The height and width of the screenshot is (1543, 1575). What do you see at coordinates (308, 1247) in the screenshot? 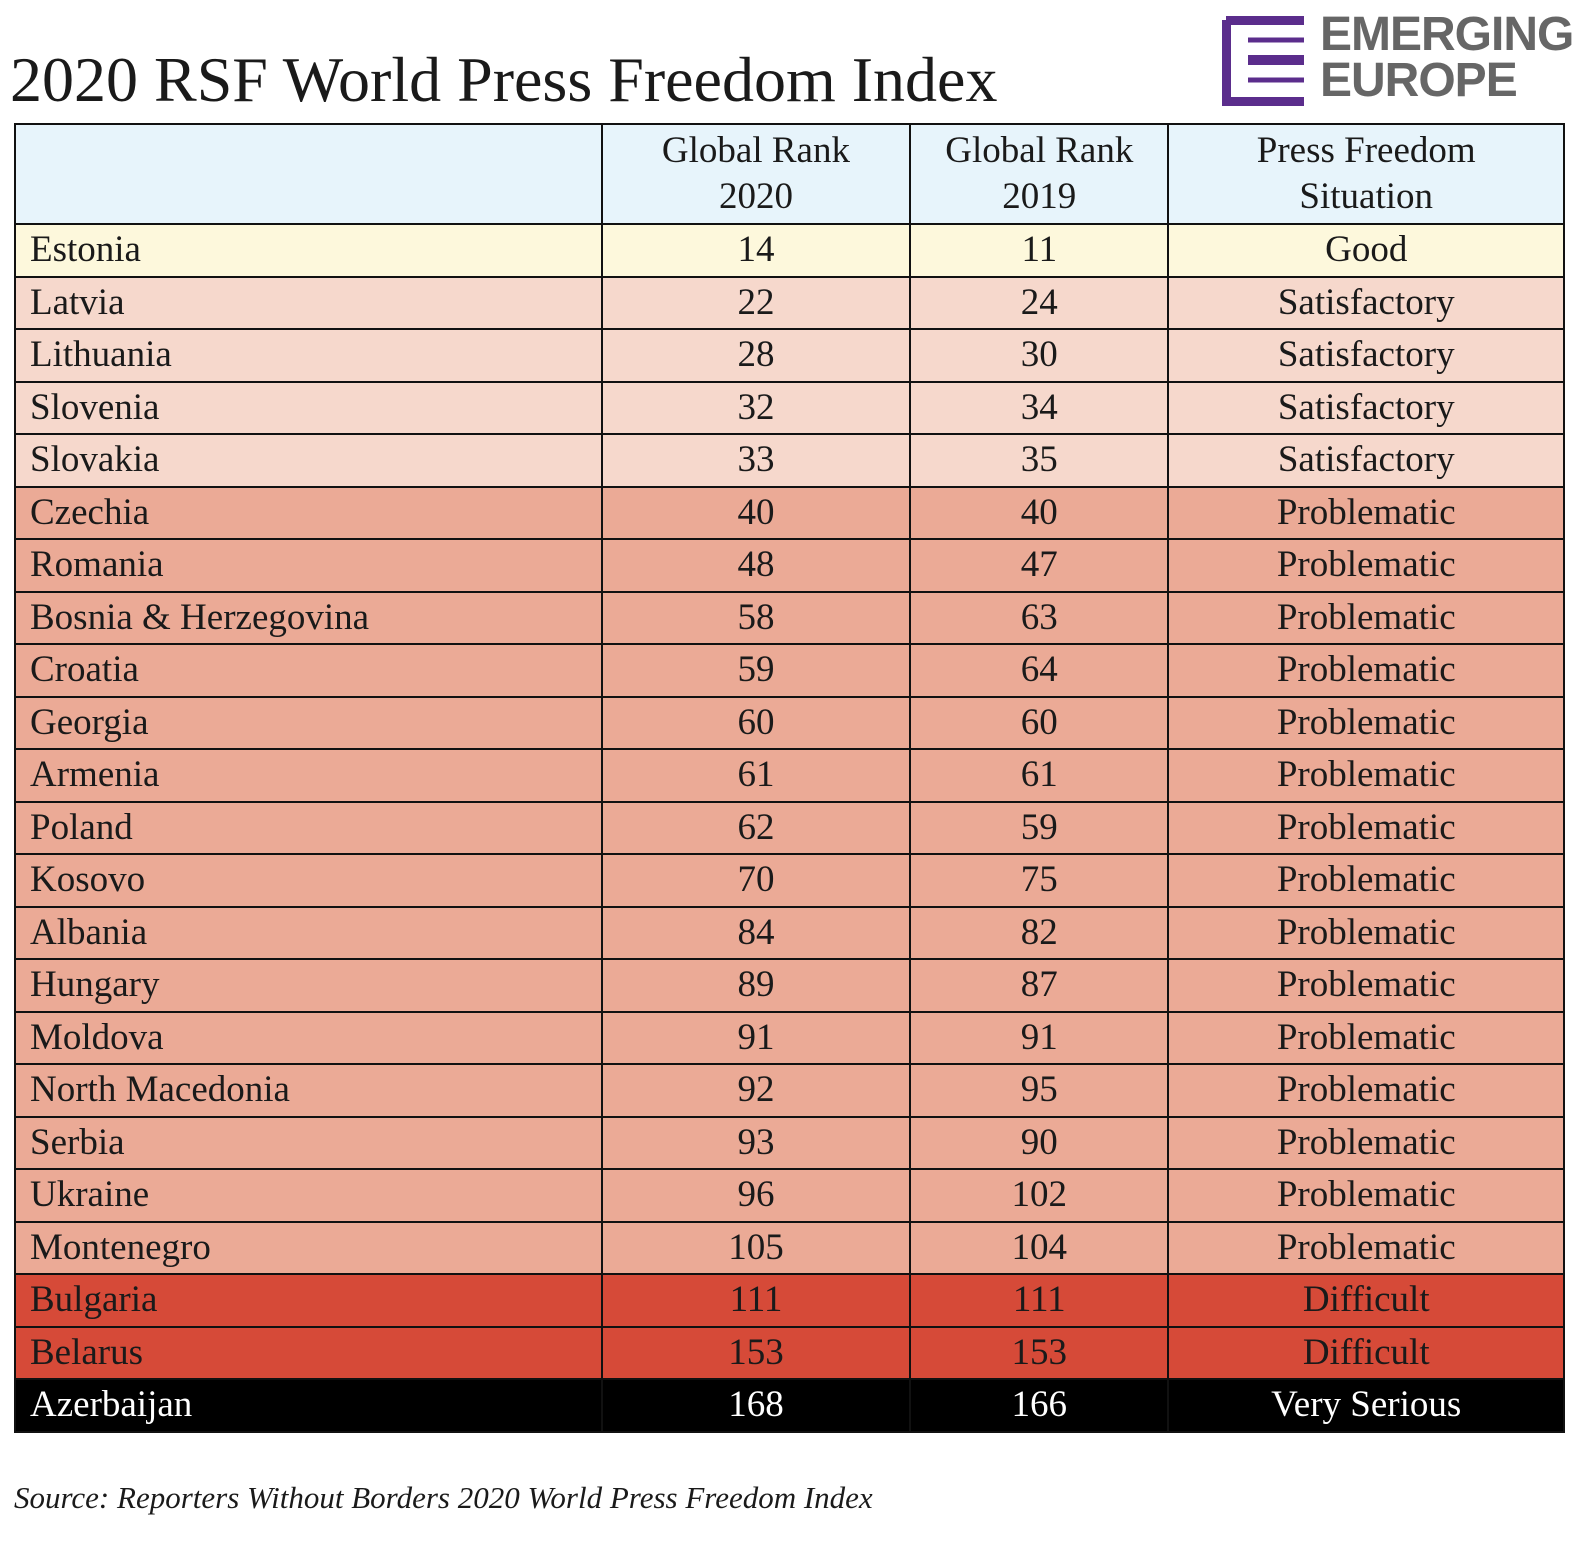
I see `country-cell: Montenegro` at bounding box center [308, 1247].